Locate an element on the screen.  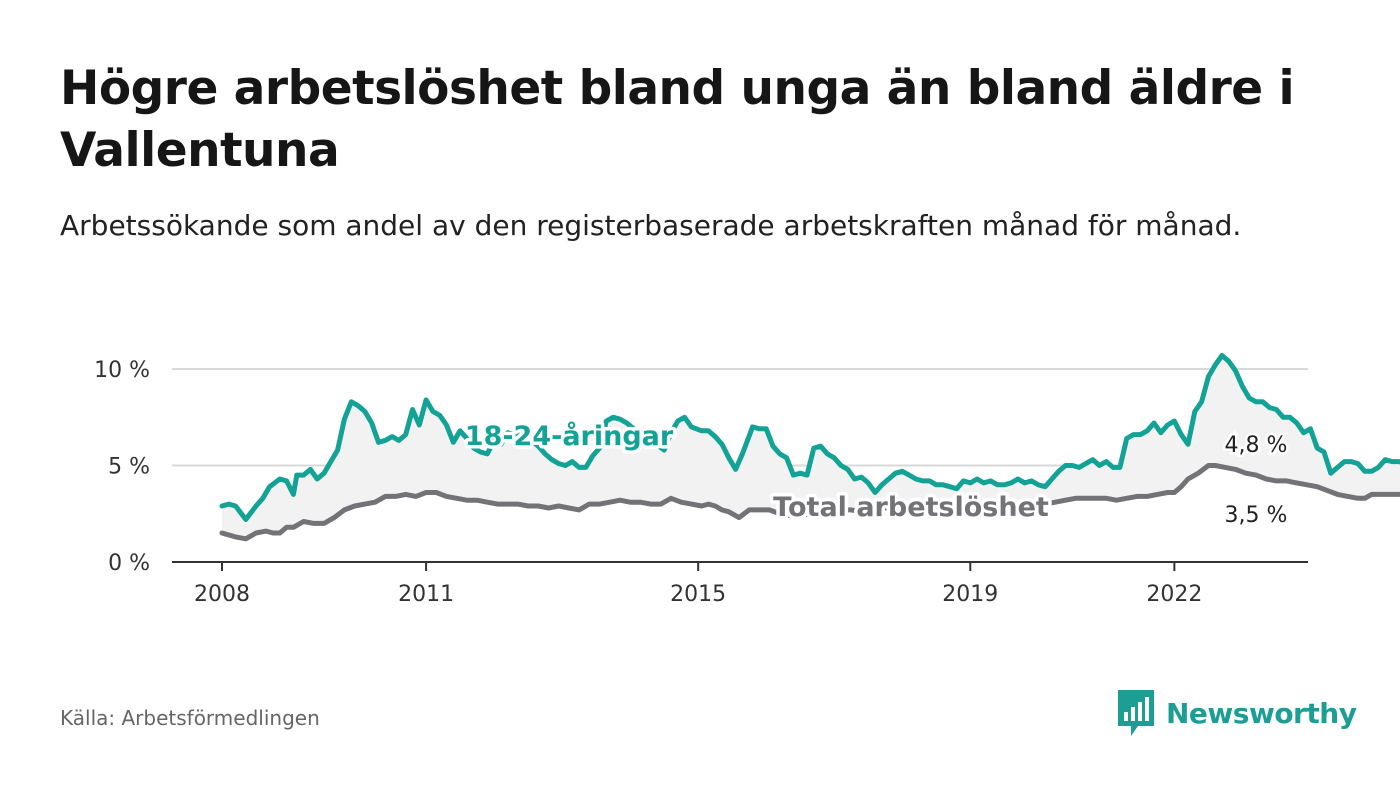
y-tick-label: 0 % is located at coordinates (129, 563).